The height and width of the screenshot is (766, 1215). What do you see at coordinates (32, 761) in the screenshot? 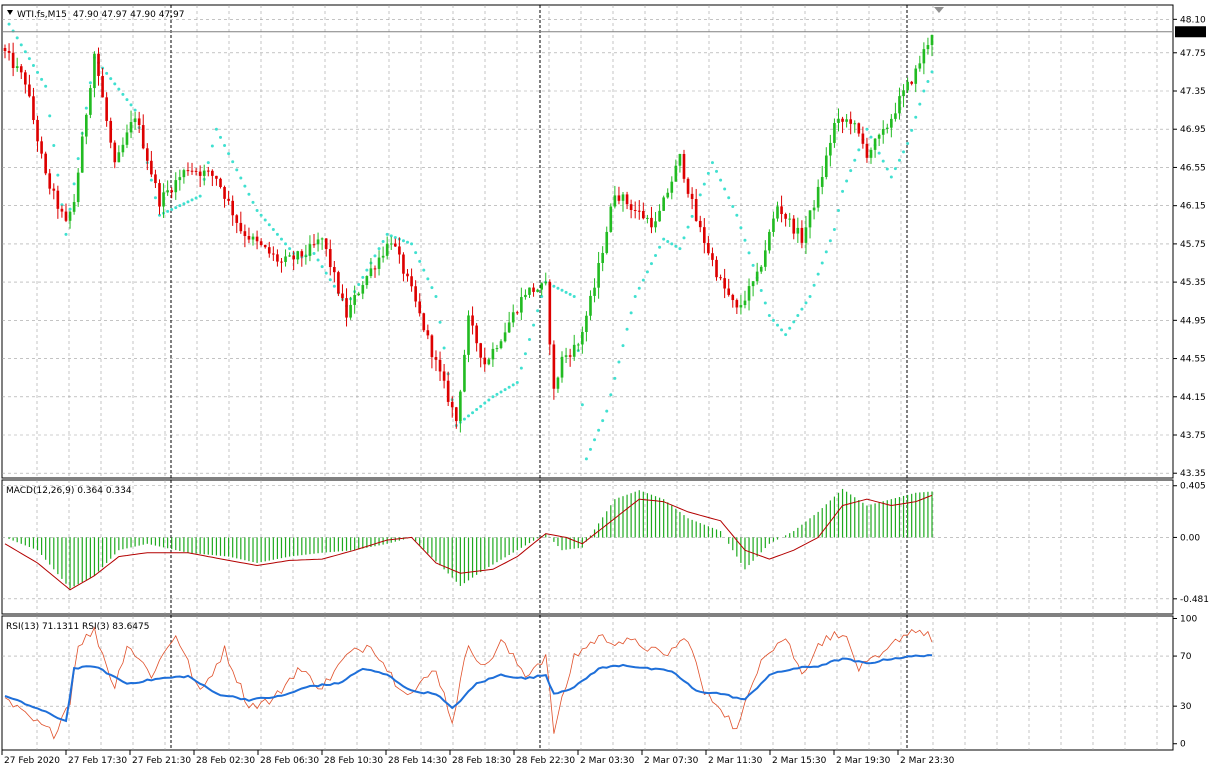
I see `time-tick-label: 27 Feb 2020` at bounding box center [32, 761].